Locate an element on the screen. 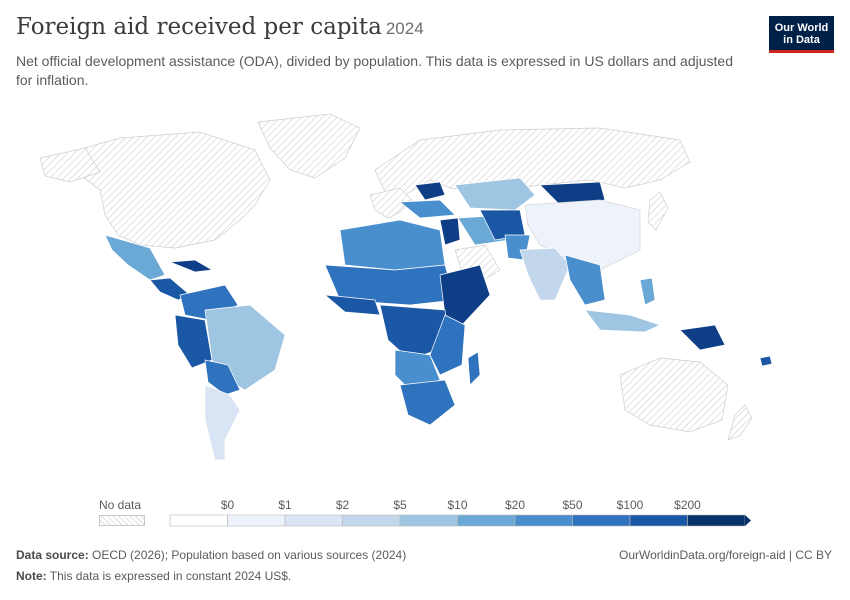  region-caribbean is located at coordinates (191, 266).